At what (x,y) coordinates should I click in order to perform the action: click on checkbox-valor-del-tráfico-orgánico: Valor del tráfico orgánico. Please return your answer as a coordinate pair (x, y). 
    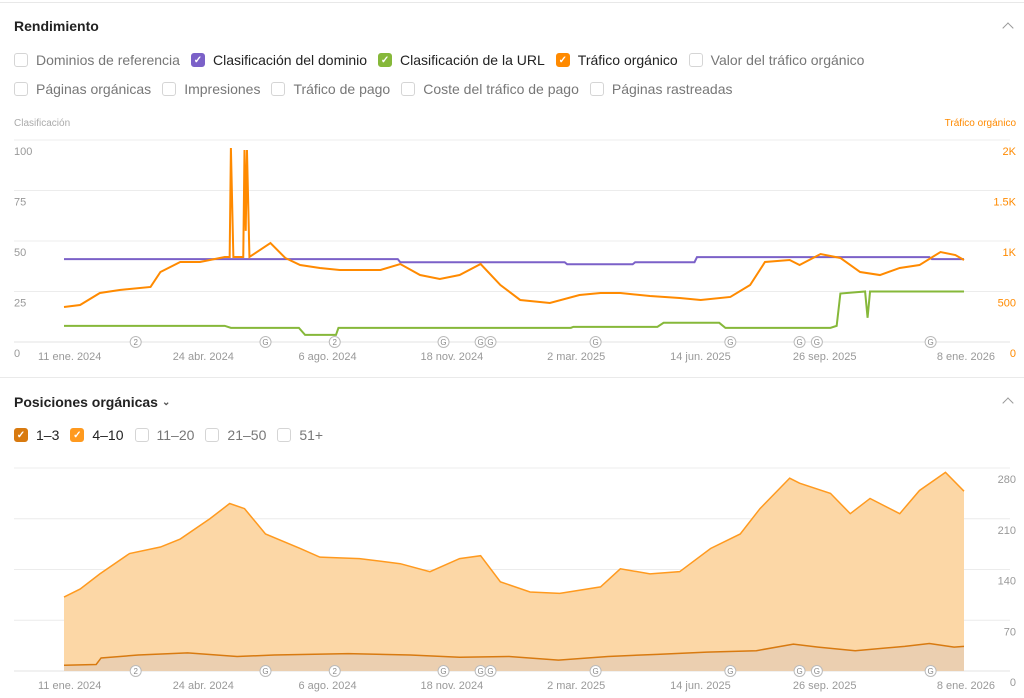
    Looking at the image, I should click on (776, 60).